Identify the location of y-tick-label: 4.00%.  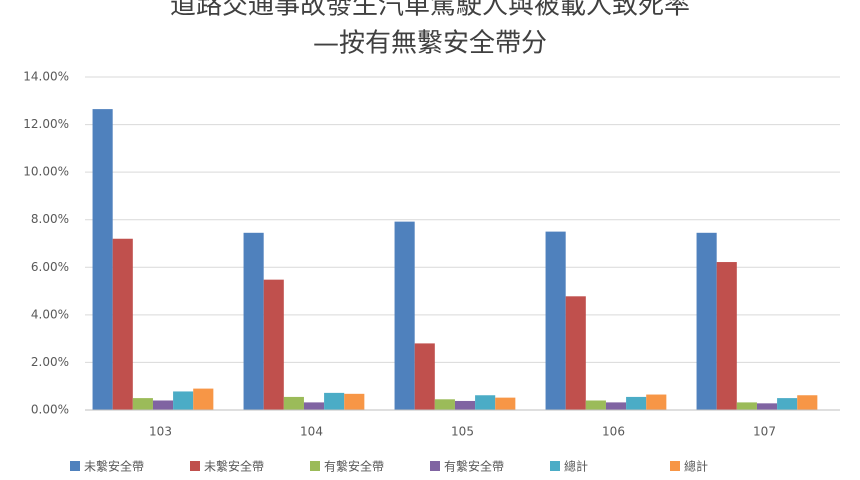
(50, 314).